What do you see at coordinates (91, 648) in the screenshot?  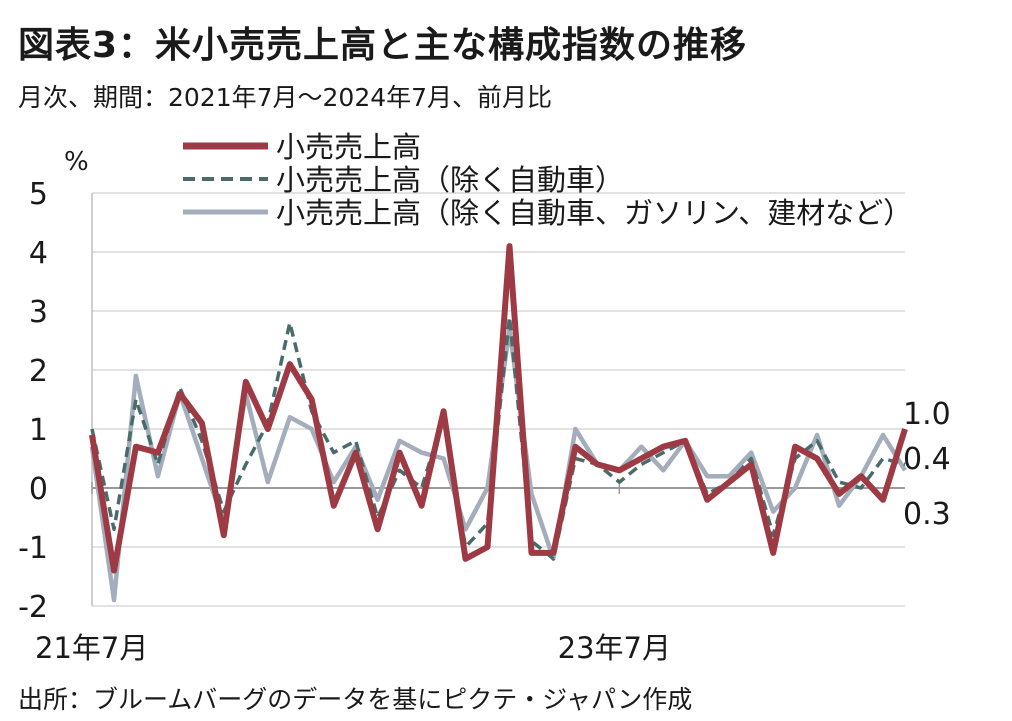 I see `x-tick-label: 21年7月` at bounding box center [91, 648].